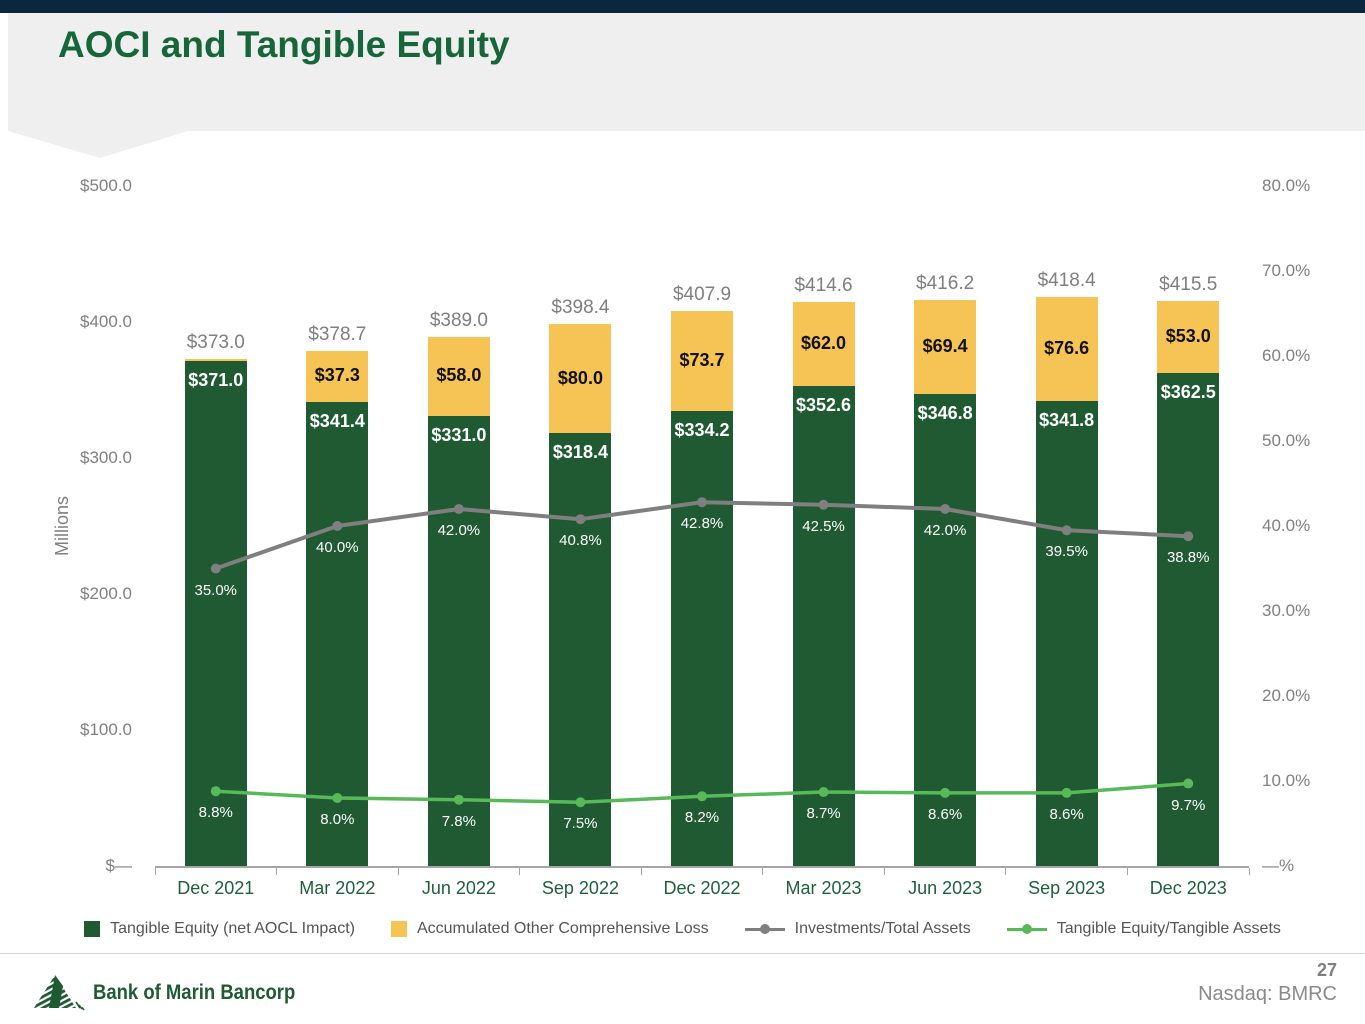  What do you see at coordinates (702, 888) in the screenshot?
I see `x-axis-category-label: Dec 2022` at bounding box center [702, 888].